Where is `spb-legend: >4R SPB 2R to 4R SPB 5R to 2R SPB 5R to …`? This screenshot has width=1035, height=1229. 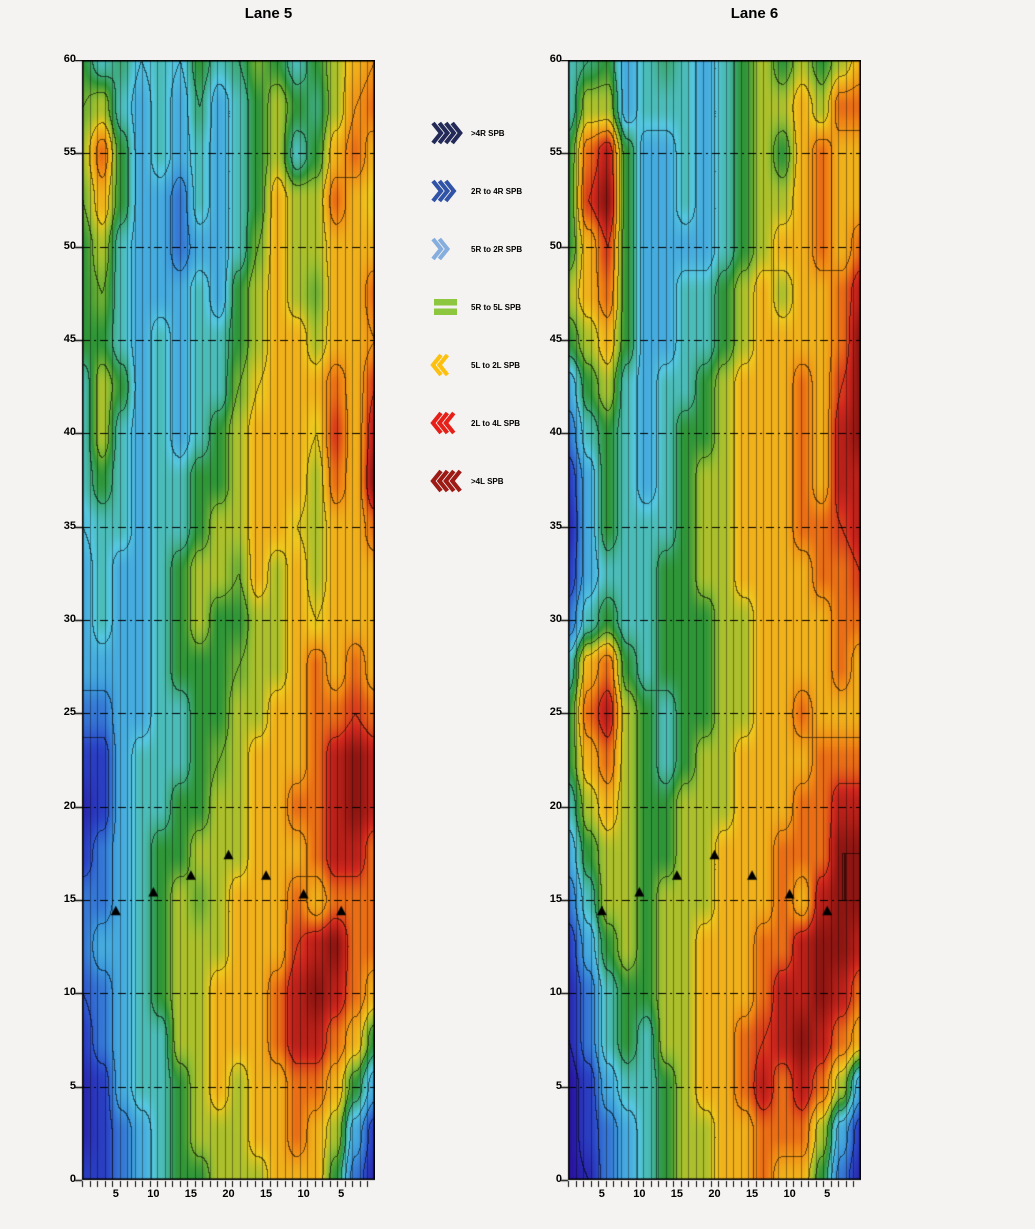 spb-legend: >4R SPB 2R to 4R SPB 5R to 2R SPB 5R to … is located at coordinates (476, 307).